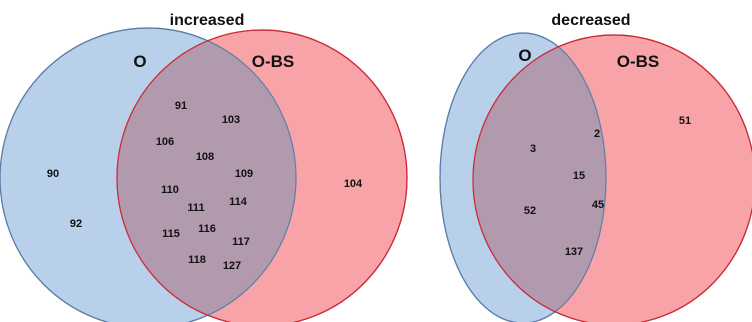  Describe the element at coordinates (181, 106) in the screenshot. I see `both-item: 91` at that location.